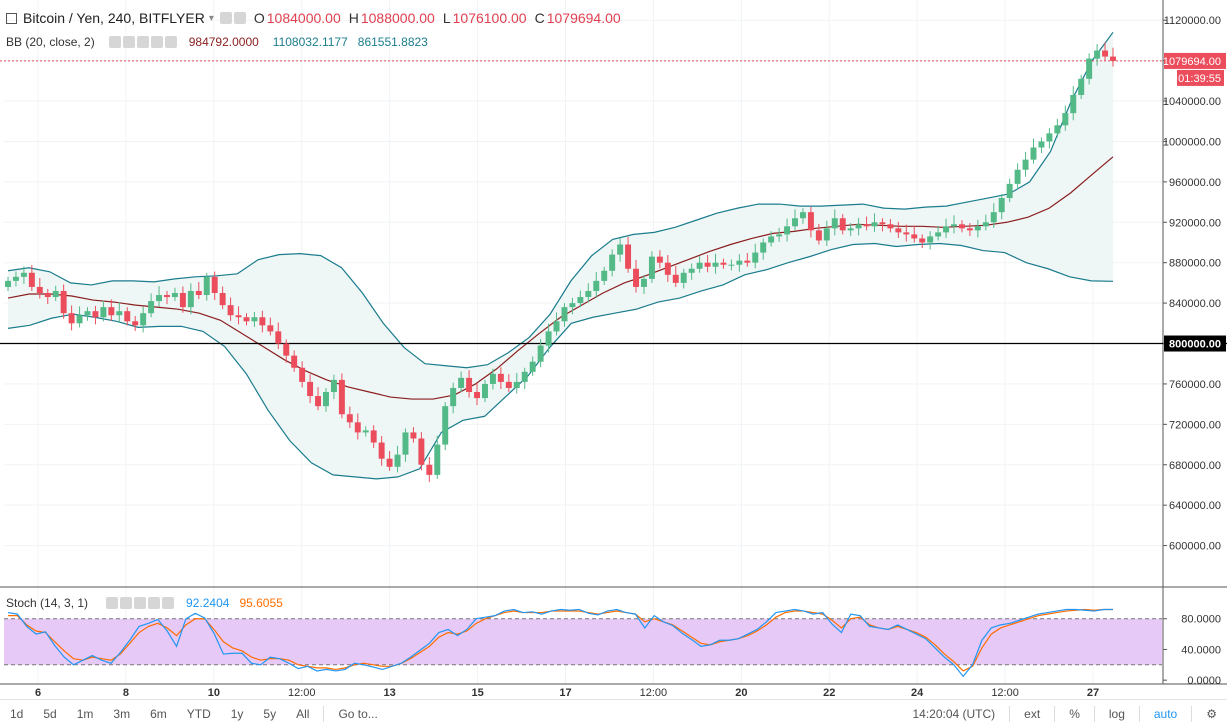 The width and height of the screenshot is (1227, 728). I want to click on price-axis-label: 960000.00, so click(1195, 183).